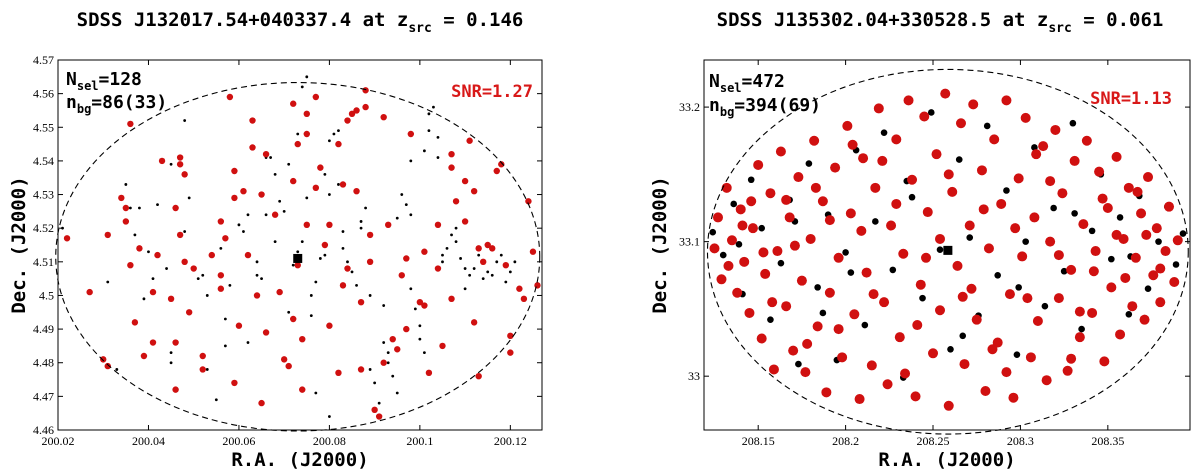  What do you see at coordinates (1131, 99) in the screenshot?
I see `snr-label: SNR=1.13` at bounding box center [1131, 99].